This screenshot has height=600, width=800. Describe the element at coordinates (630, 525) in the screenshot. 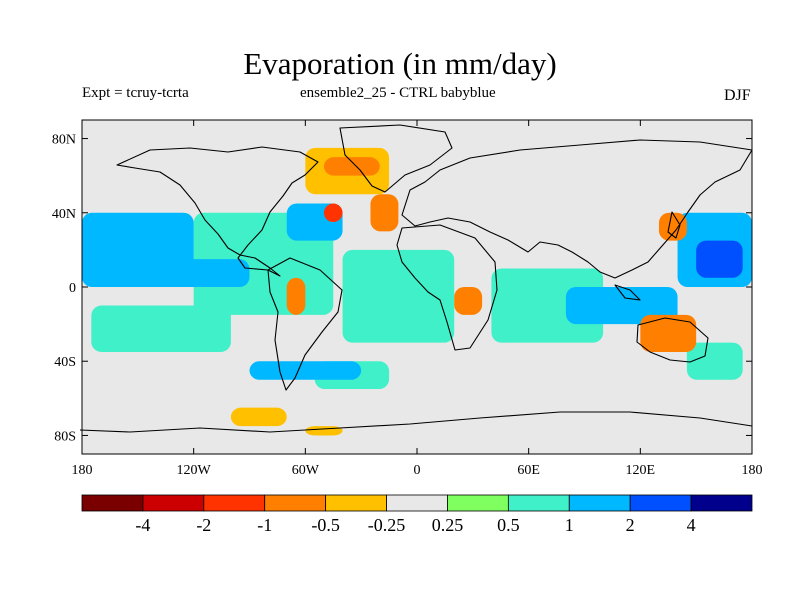

I see `colorbar-label: 2` at that location.